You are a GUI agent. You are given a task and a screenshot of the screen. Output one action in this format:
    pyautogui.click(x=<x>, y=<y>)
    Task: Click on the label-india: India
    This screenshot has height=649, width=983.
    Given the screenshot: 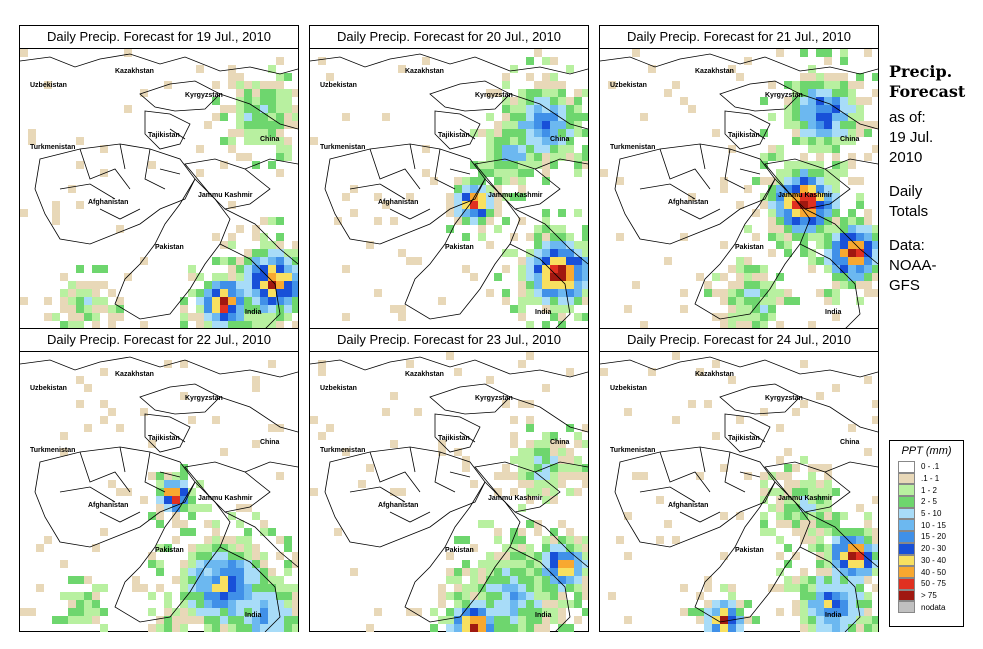 What is the action you would take?
    pyautogui.click(x=833, y=312)
    